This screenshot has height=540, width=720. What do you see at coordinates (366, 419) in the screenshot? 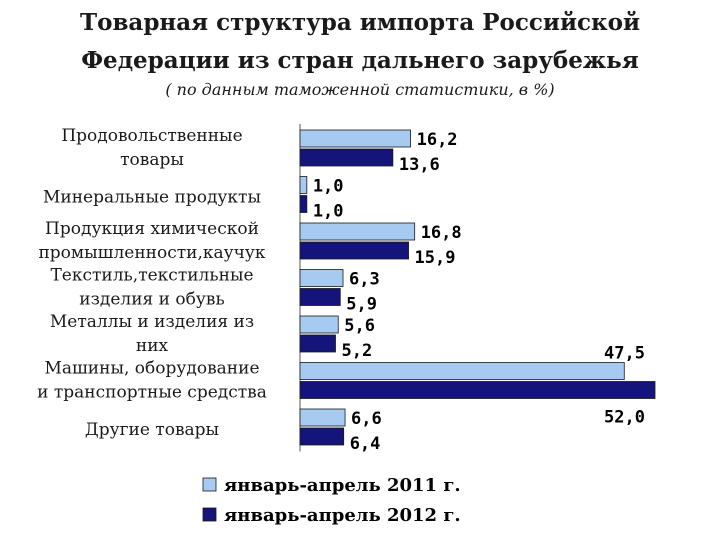
I see `data-label: 6,6` at bounding box center [366, 419].